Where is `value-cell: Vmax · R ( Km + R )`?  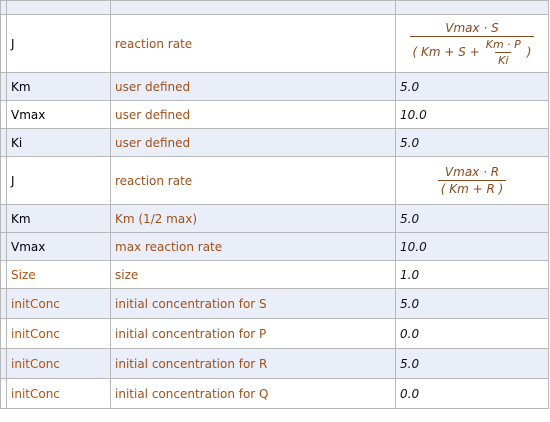 value-cell: Vmax · R ( Km + R ) is located at coordinates (472, 180).